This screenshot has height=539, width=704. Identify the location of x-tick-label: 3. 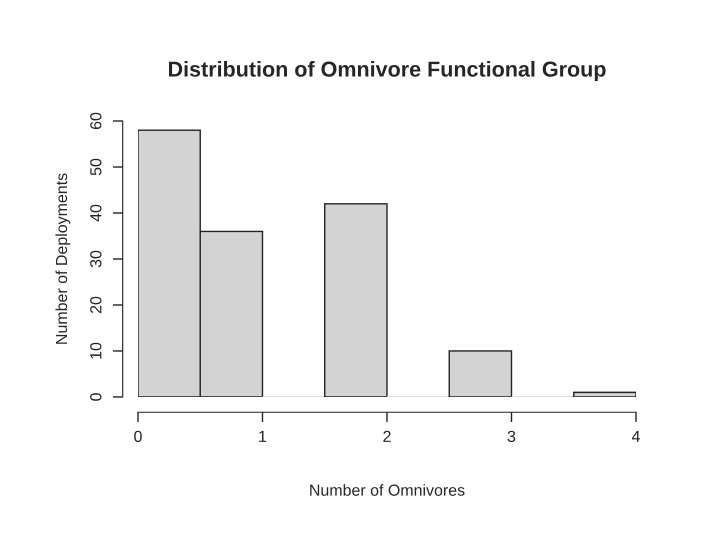
(512, 436).